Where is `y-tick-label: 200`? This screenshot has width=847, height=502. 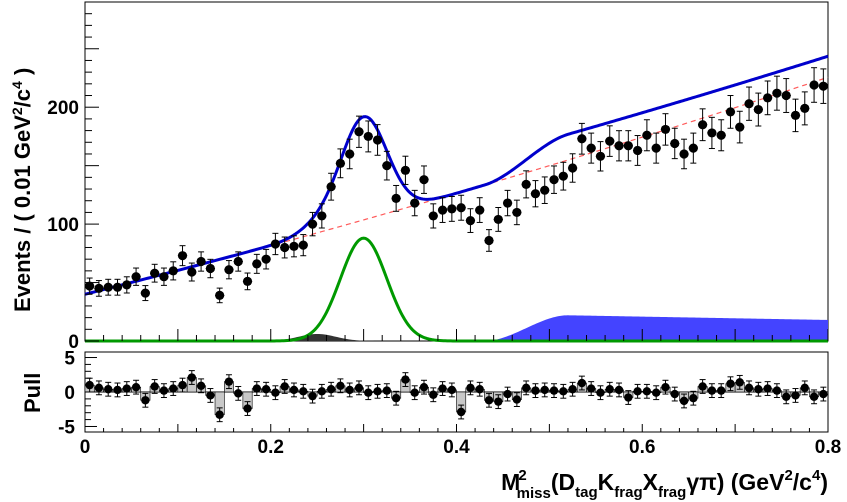 y-tick-label: 200 is located at coordinates (63, 108).